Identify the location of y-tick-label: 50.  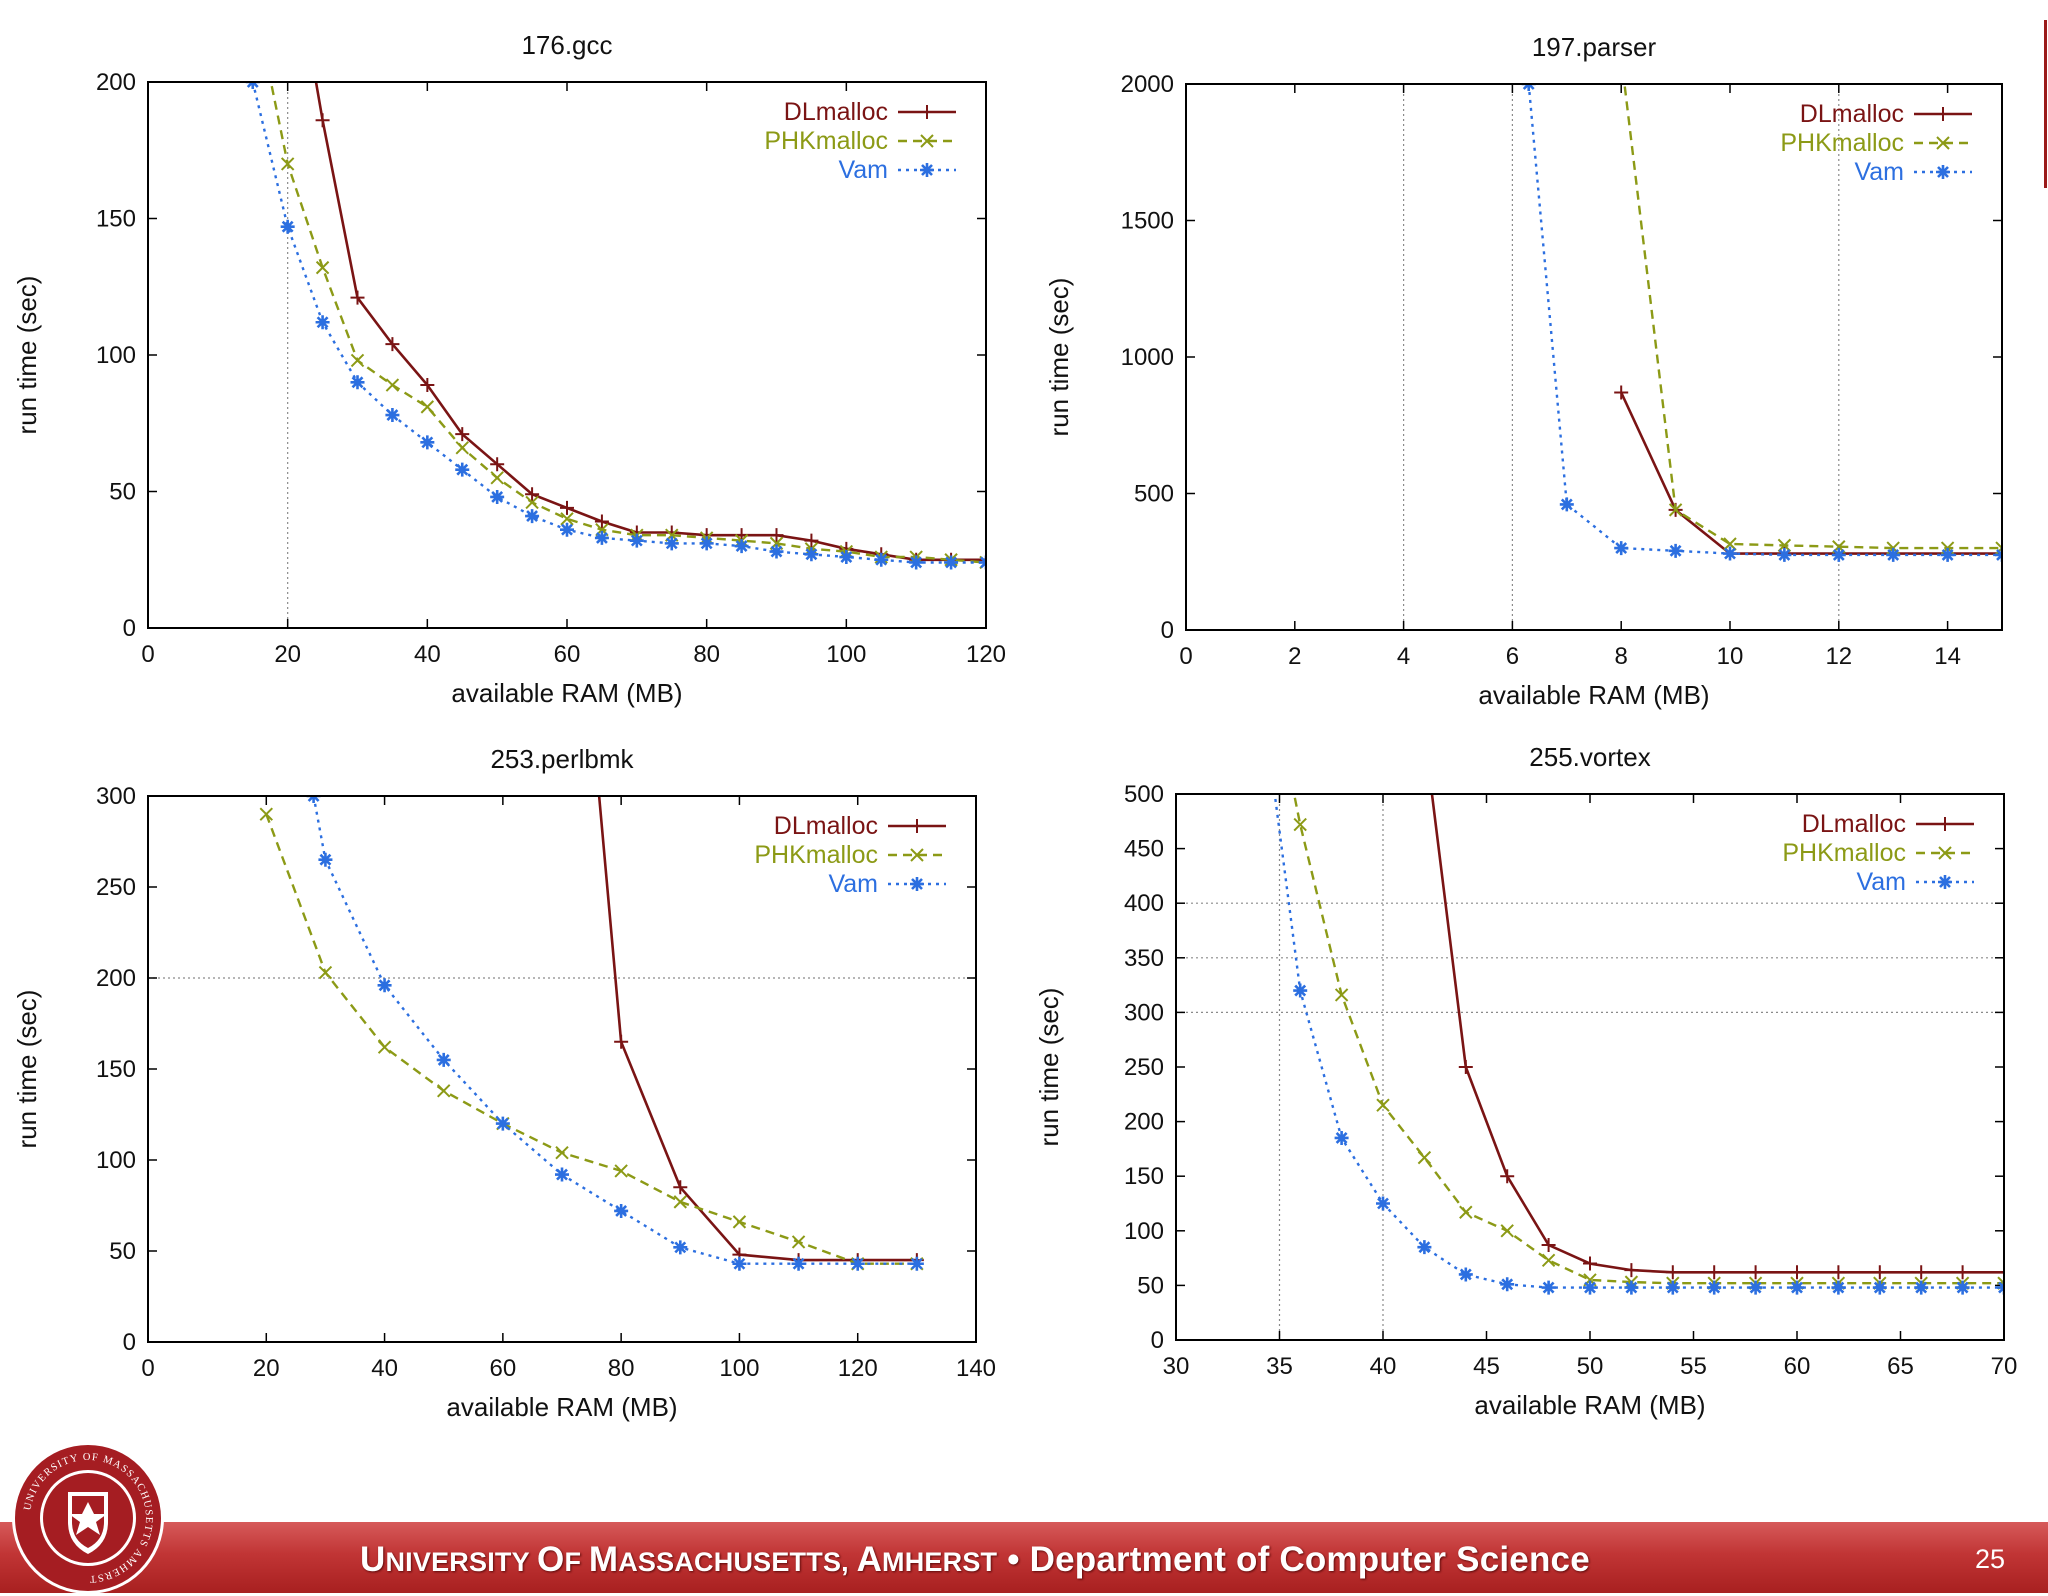
(122, 492).